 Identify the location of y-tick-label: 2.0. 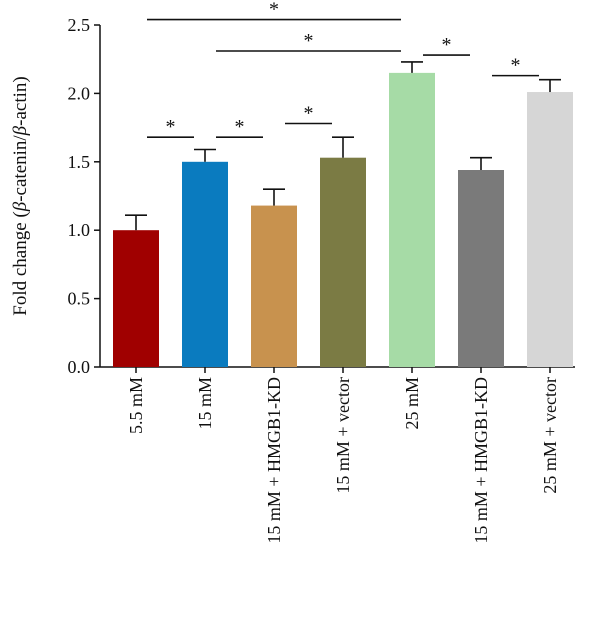
(79, 93).